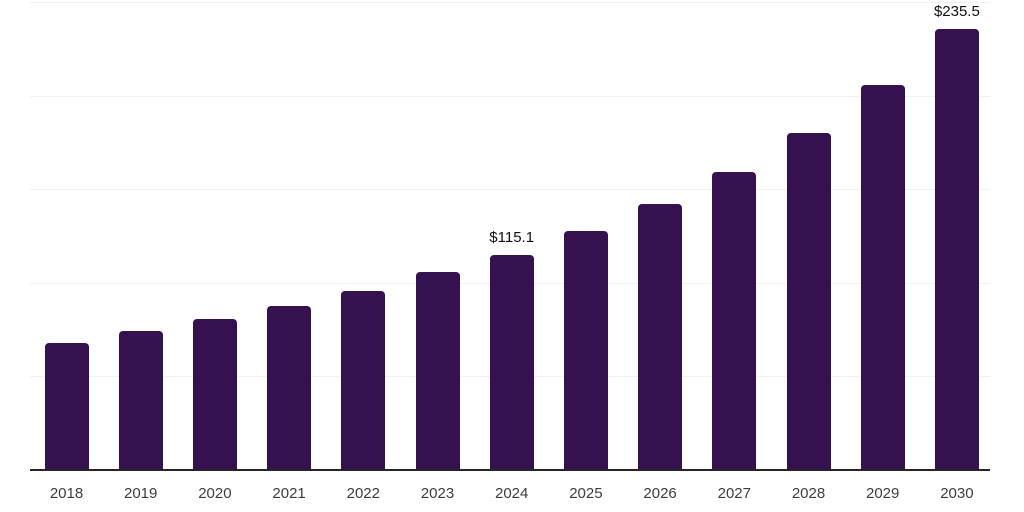  I want to click on bar-2030, so click(956, 249).